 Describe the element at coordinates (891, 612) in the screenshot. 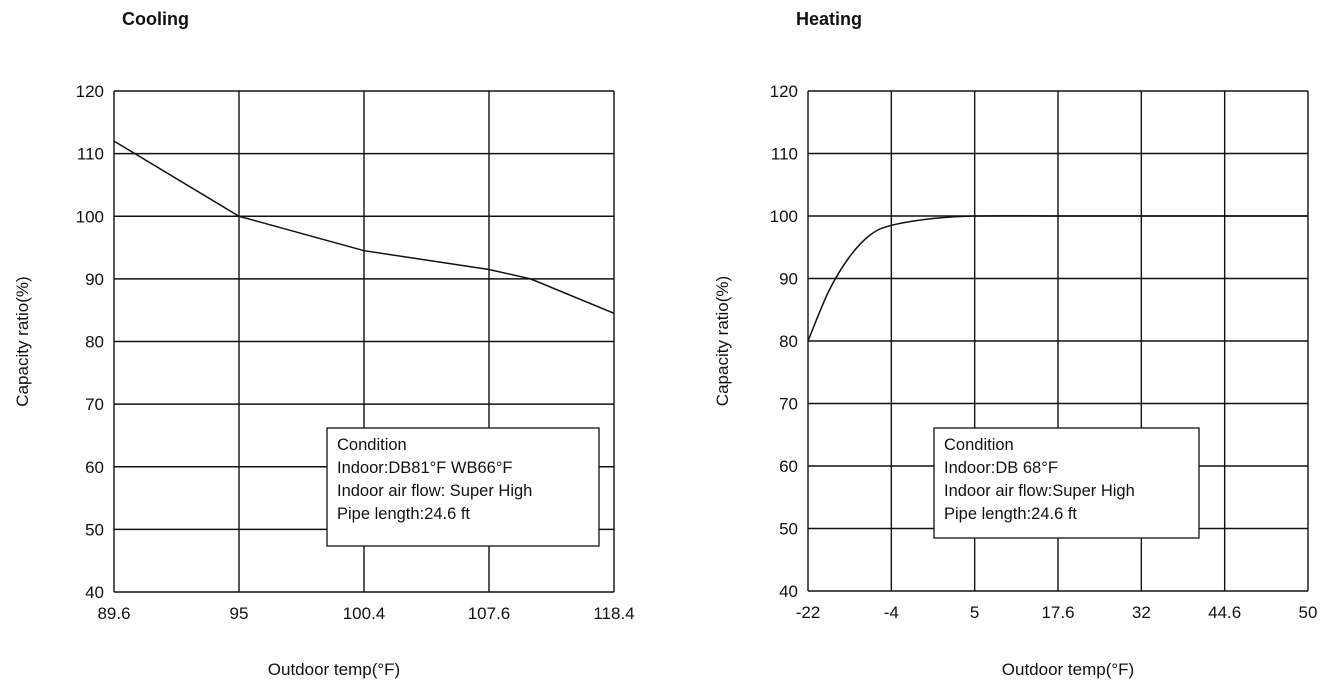

I see `heating-xtick-label: -4` at that location.